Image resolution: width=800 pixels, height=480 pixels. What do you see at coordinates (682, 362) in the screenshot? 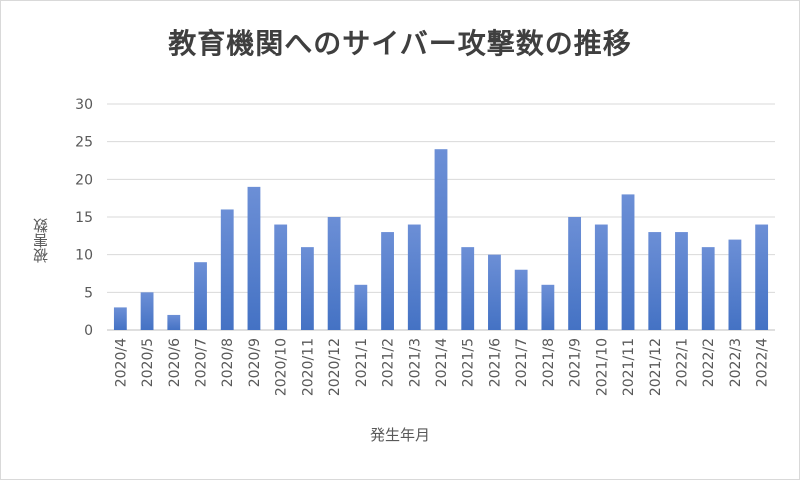
I see `x-tick-label: 2022/1` at bounding box center [682, 362].